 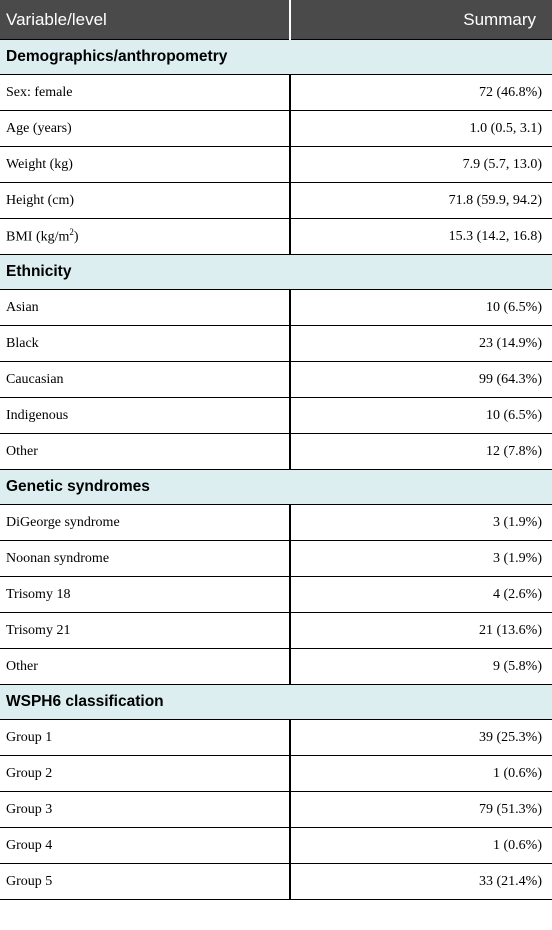 I want to click on section-title: Genetic syndromes, so click(x=276, y=487).